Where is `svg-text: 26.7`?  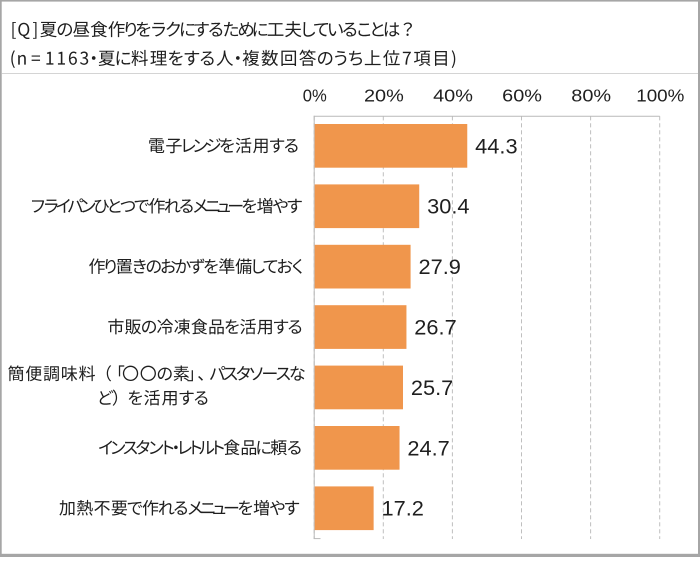
svg-text: 26.7 is located at coordinates (435, 327).